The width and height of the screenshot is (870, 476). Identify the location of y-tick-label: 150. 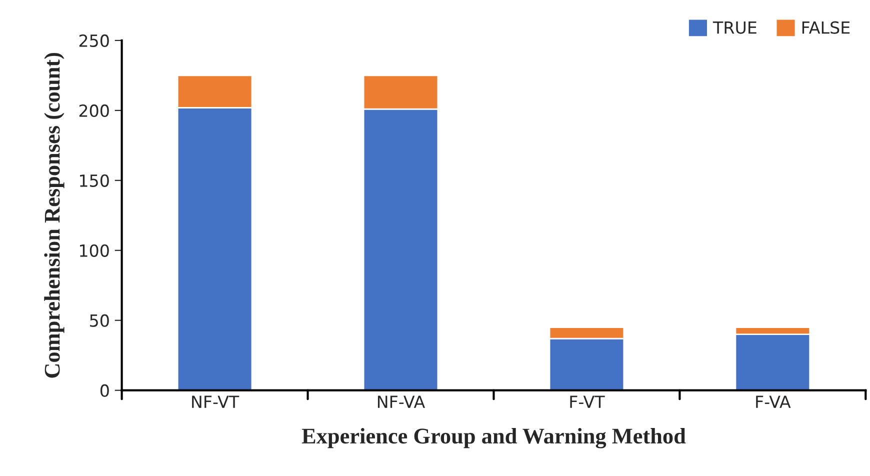
(94, 180).